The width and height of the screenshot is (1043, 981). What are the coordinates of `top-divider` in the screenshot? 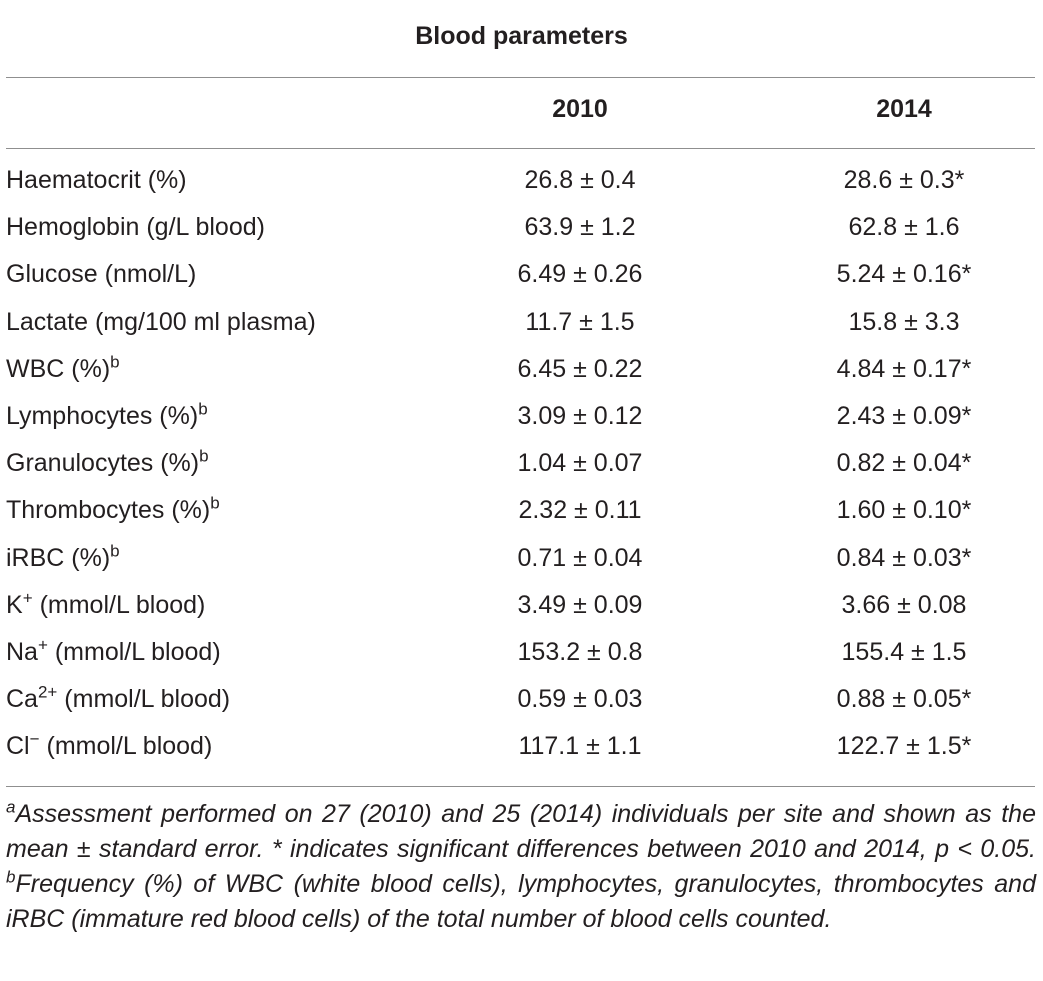 It's located at (520, 77).